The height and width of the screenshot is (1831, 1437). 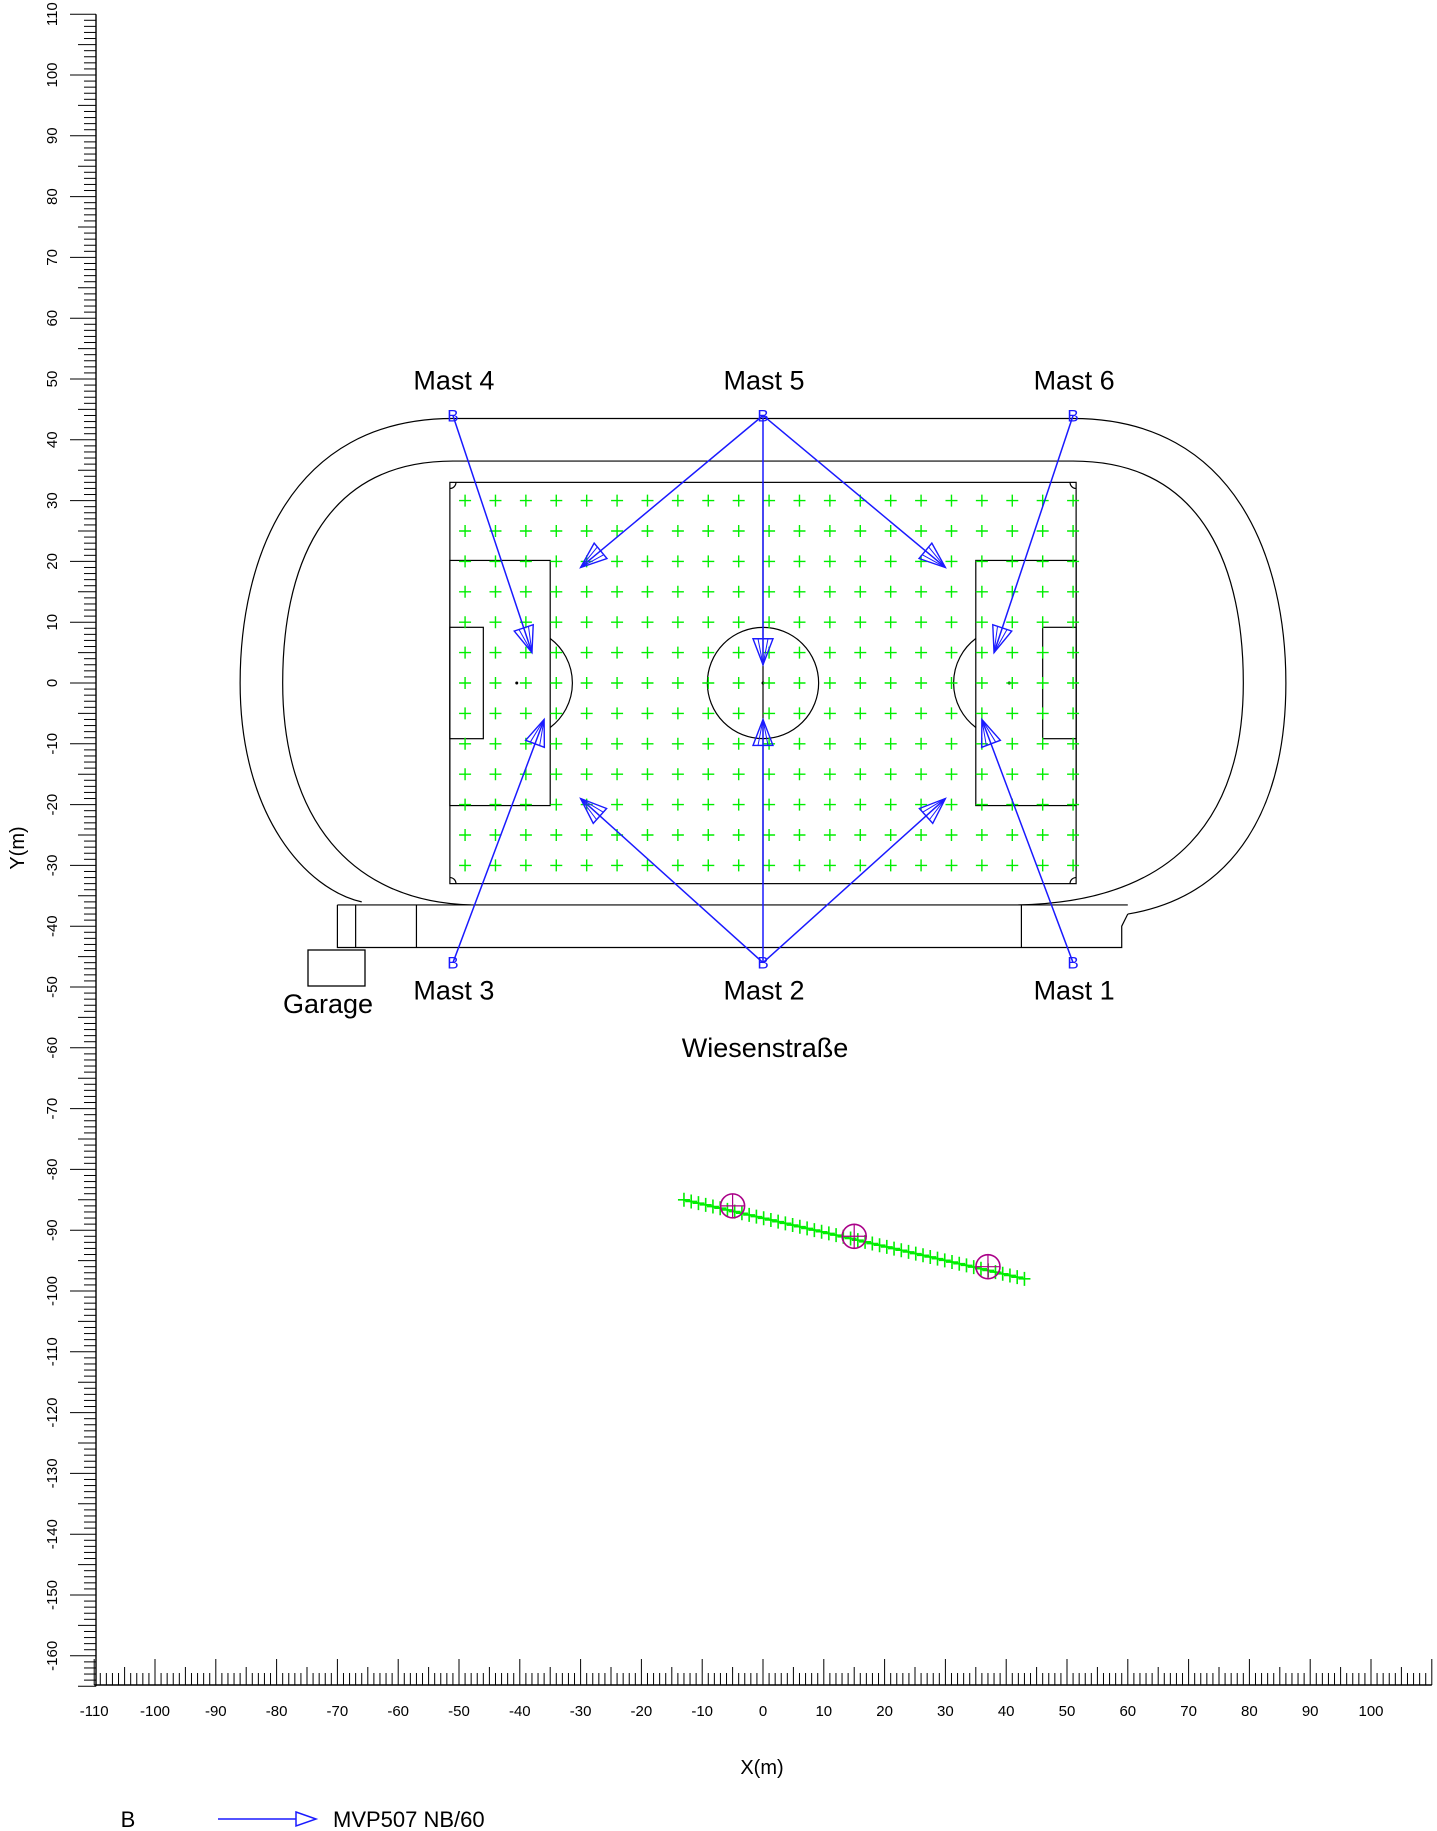 What do you see at coordinates (854, 1239) in the screenshot?
I see `measurement-line` at bounding box center [854, 1239].